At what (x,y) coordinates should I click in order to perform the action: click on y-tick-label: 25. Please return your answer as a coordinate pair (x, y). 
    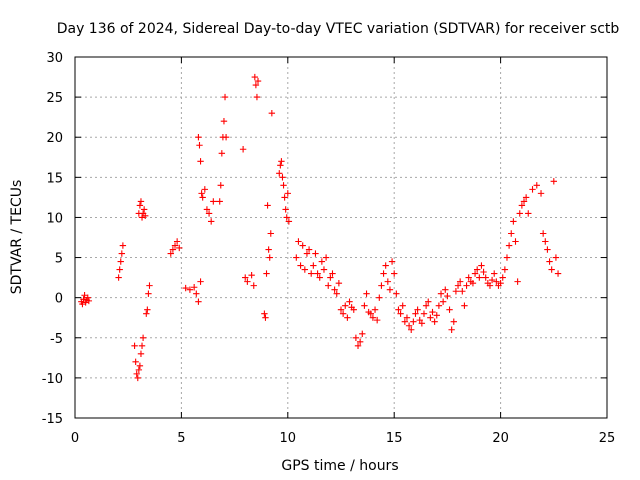
    Looking at the image, I should click on (54, 98).